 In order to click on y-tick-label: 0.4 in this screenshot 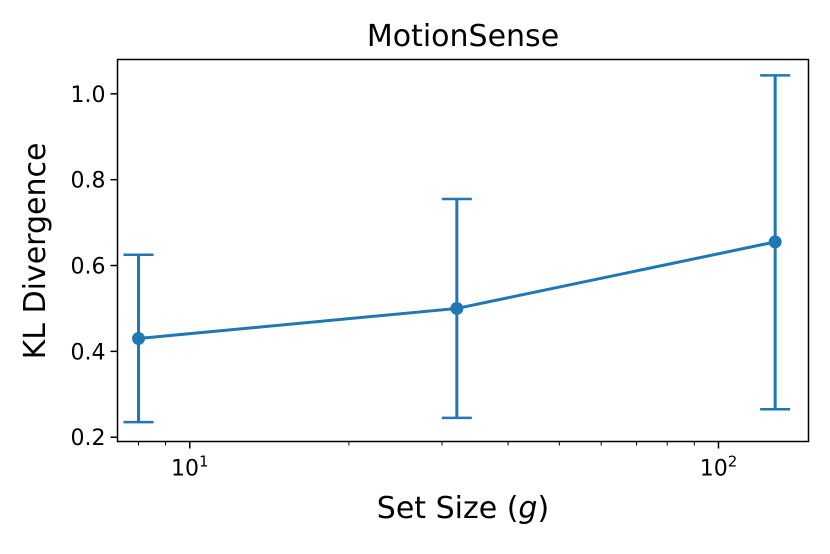, I will do `click(88, 352)`.